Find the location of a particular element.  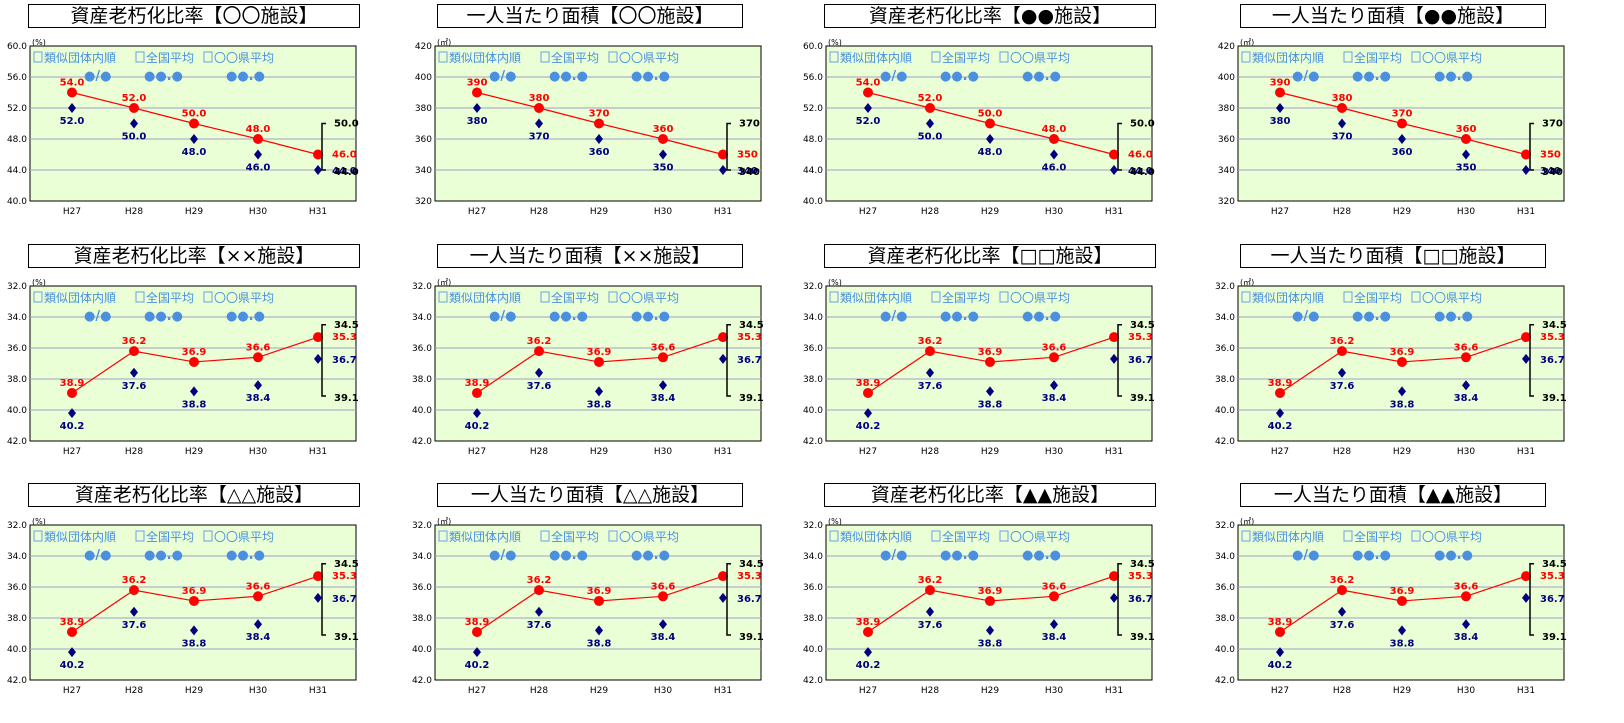

data-label: 36.6 is located at coordinates (1054, 347).